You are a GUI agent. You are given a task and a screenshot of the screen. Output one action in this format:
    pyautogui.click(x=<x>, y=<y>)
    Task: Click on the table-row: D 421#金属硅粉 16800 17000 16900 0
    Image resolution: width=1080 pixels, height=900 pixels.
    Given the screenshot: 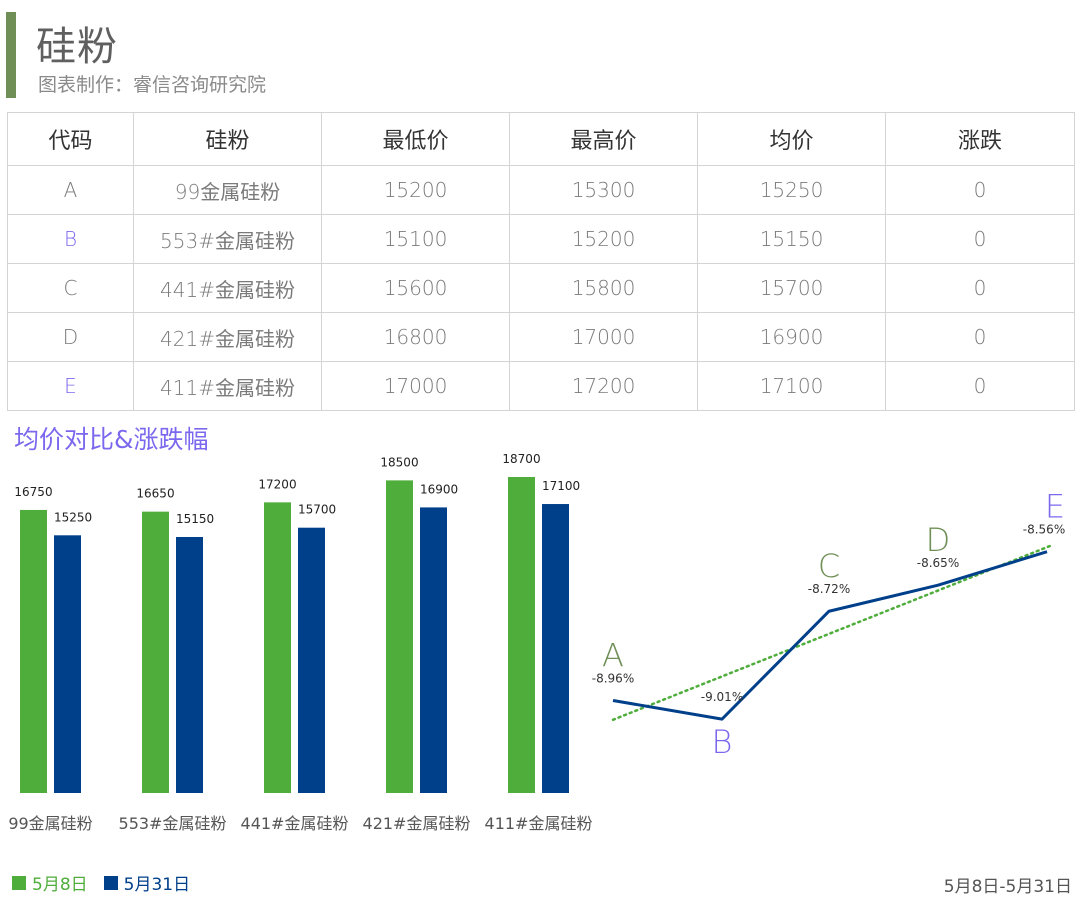 What is the action you would take?
    pyautogui.click(x=541, y=337)
    